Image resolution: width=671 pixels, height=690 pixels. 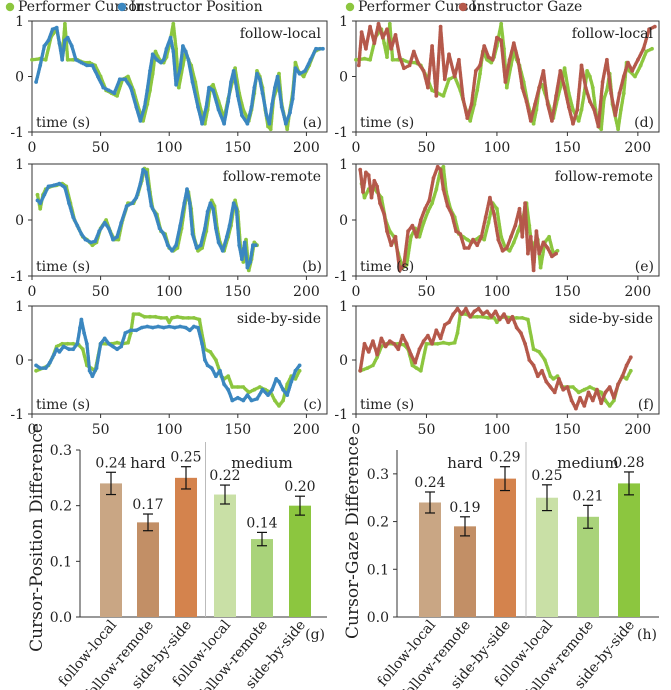 What do you see at coordinates (272, 177) in the screenshot?
I see `condition-title: follow-remote` at bounding box center [272, 177].